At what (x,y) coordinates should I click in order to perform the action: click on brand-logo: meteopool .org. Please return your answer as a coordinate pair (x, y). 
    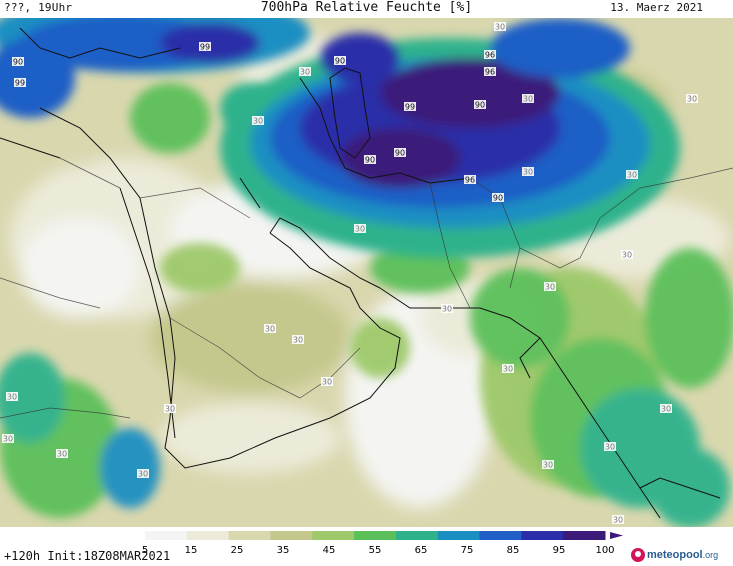
    Looking at the image, I should click on (674, 555).